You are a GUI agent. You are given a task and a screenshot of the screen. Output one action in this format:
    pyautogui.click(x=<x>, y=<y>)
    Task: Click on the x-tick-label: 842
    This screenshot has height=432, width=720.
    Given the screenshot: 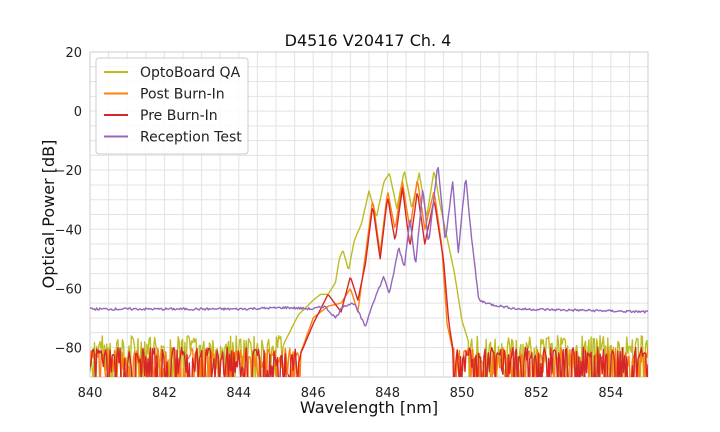 What is the action you would take?
    pyautogui.click(x=164, y=393)
    